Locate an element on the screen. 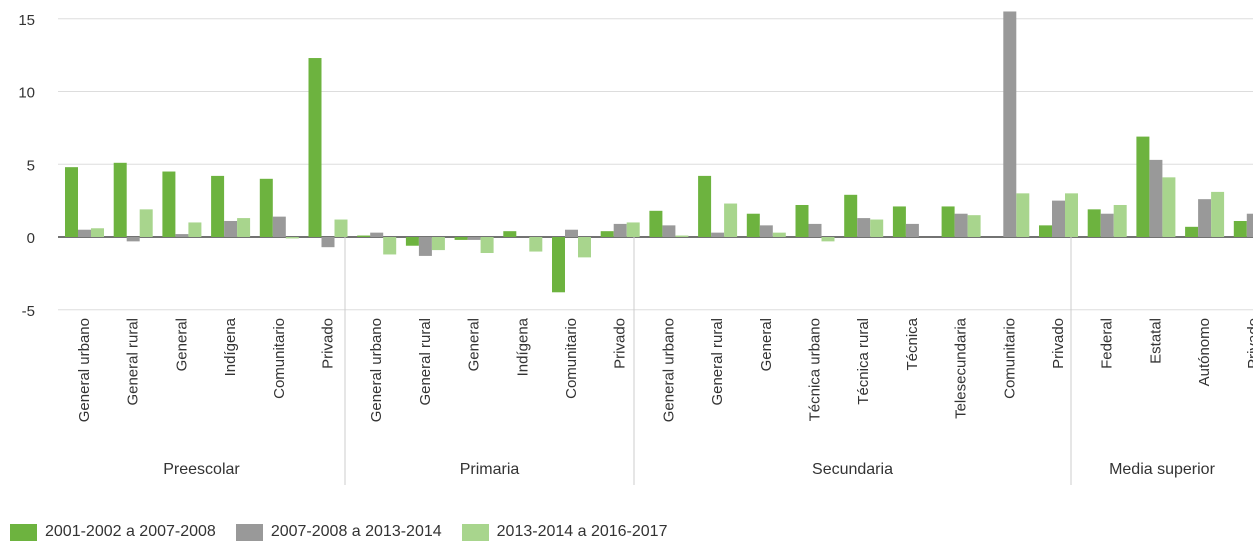 This screenshot has width=1253, height=542. x-tick-label: Telesecundaria is located at coordinates (961, 368).